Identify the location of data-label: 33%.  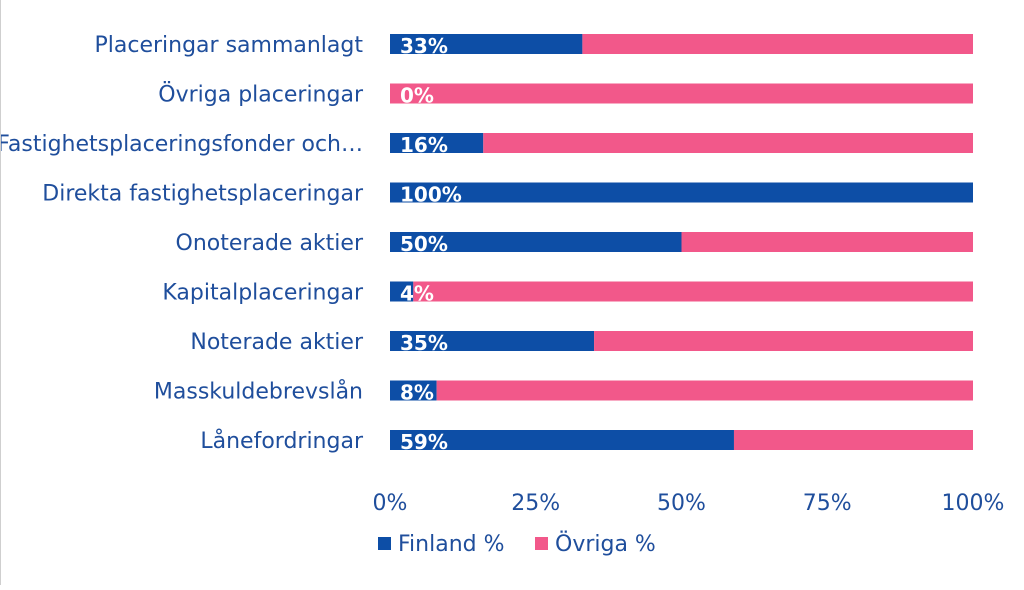
(424, 46).